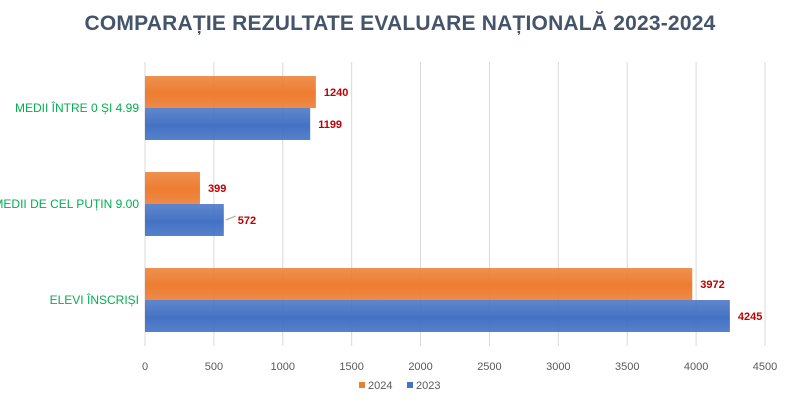 This screenshot has width=800, height=409. What do you see at coordinates (336, 93) in the screenshot?
I see `data-label: 1240` at bounding box center [336, 93].